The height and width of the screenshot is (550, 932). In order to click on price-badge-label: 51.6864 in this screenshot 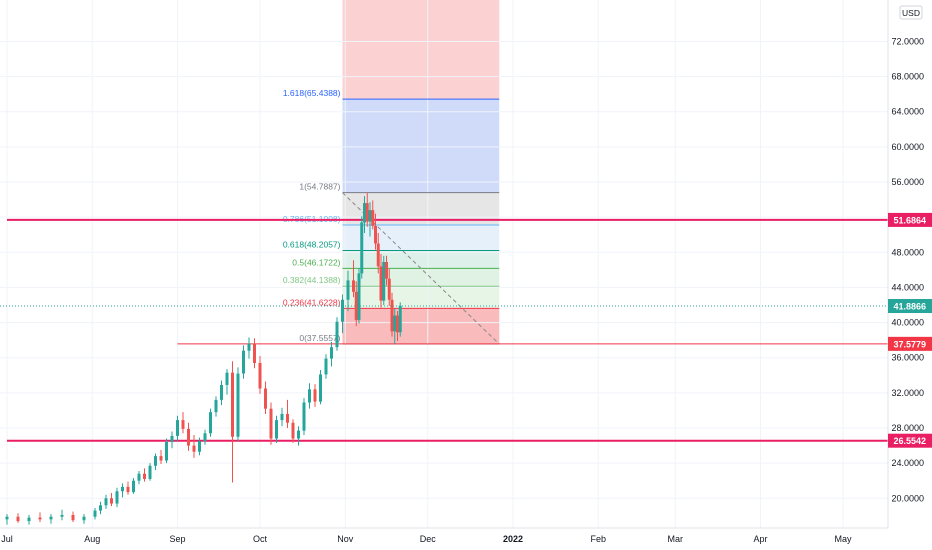, I will do `click(909, 220)`.